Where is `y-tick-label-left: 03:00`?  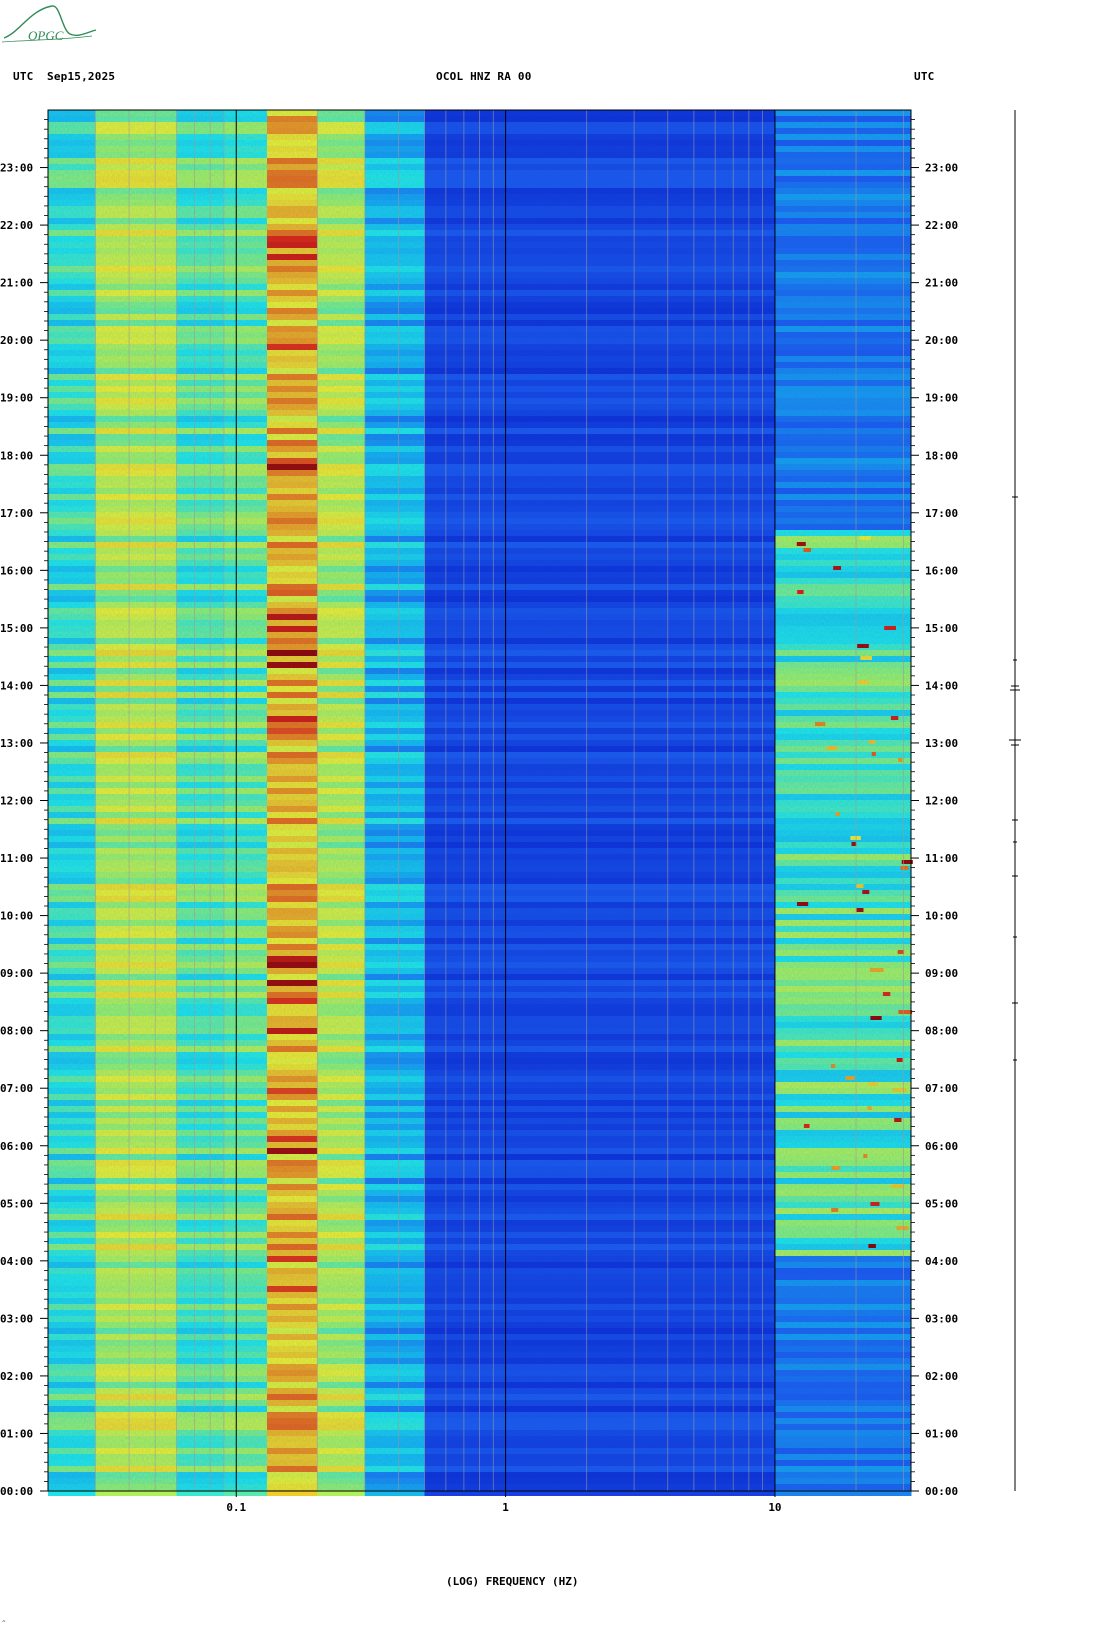 y-tick-label-left: 03:00 is located at coordinates (16, 1318).